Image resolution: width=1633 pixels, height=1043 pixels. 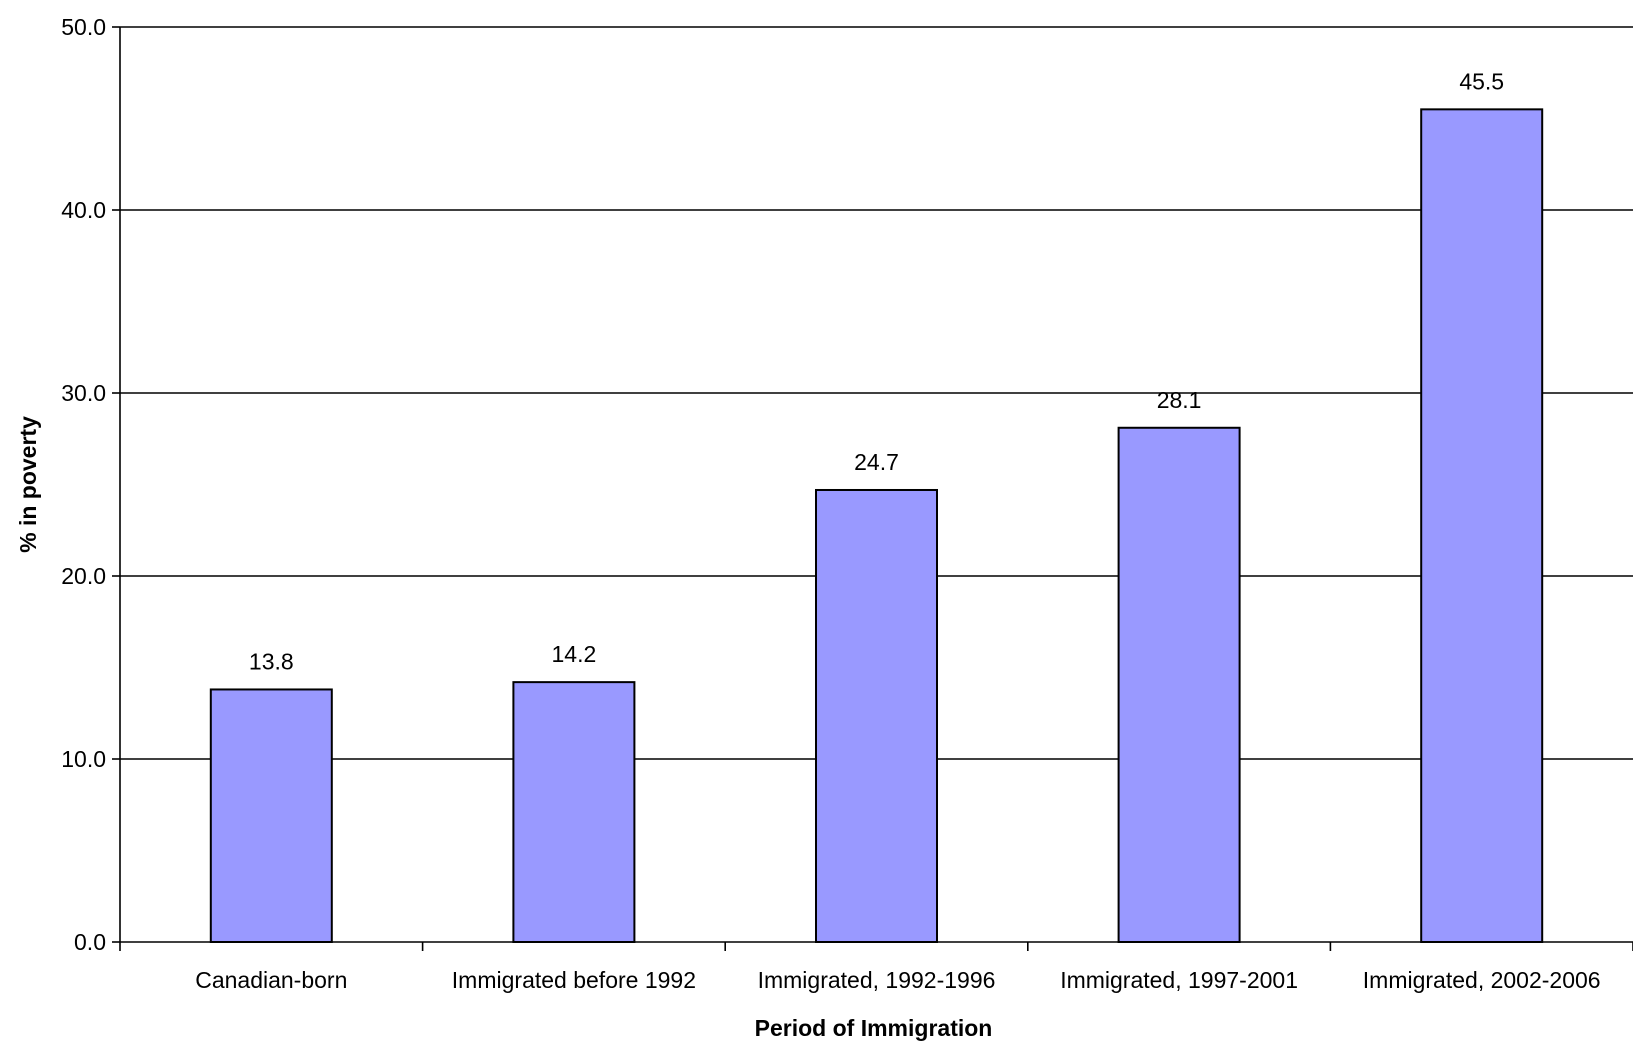 I want to click on x-tick-label-1: Immigrated before 1992, so click(x=574, y=980).